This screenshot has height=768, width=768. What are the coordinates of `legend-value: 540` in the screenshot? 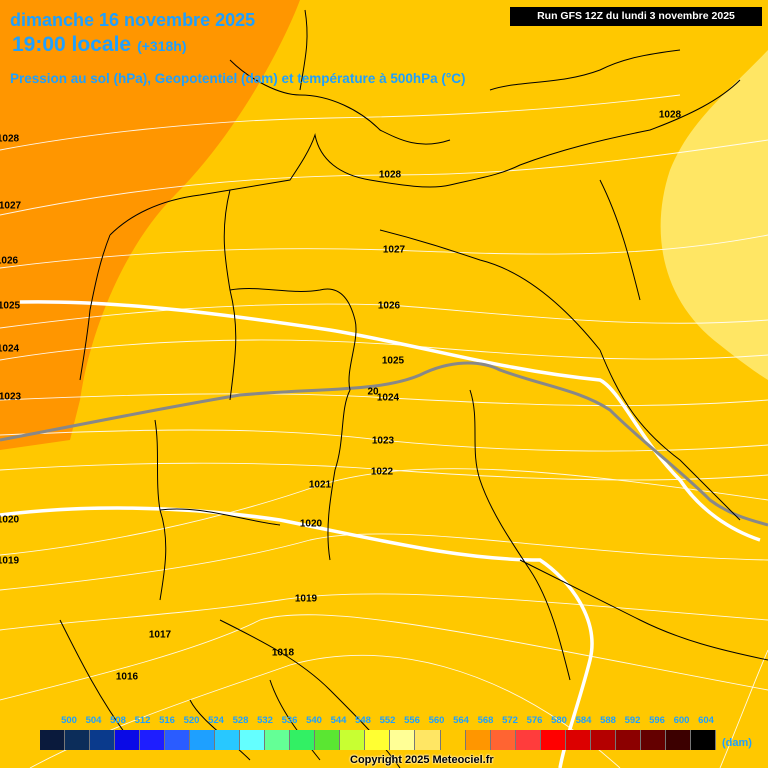 It's located at (314, 720).